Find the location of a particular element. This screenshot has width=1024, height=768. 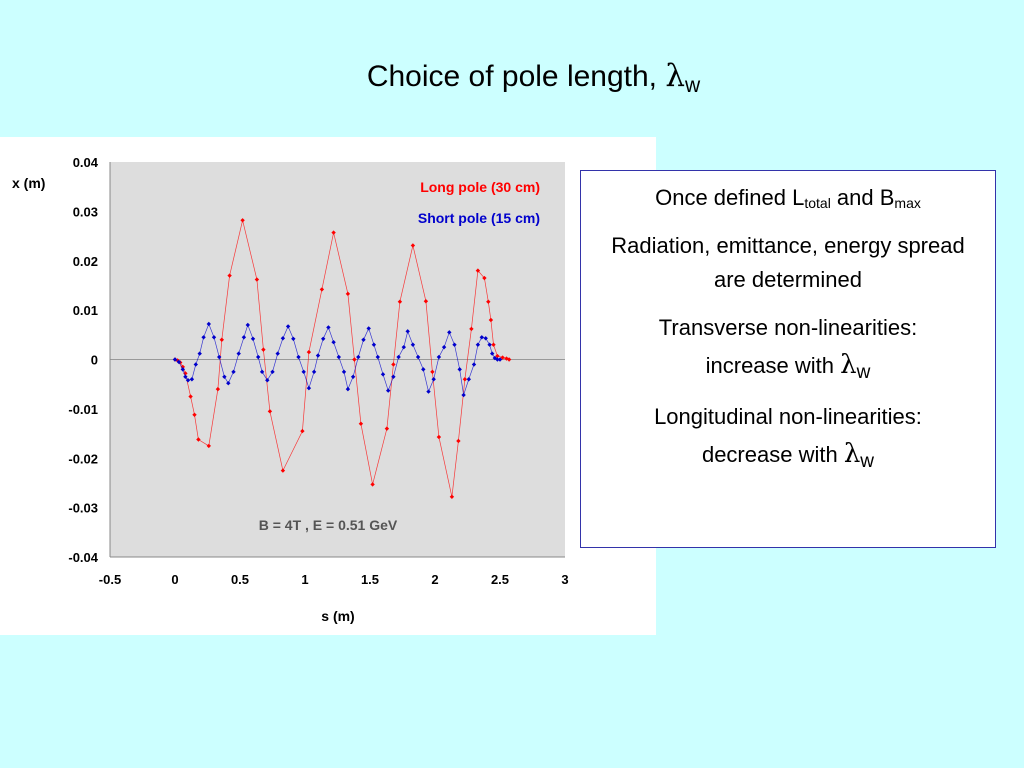

x-tick-label: 0 is located at coordinates (174, 579).